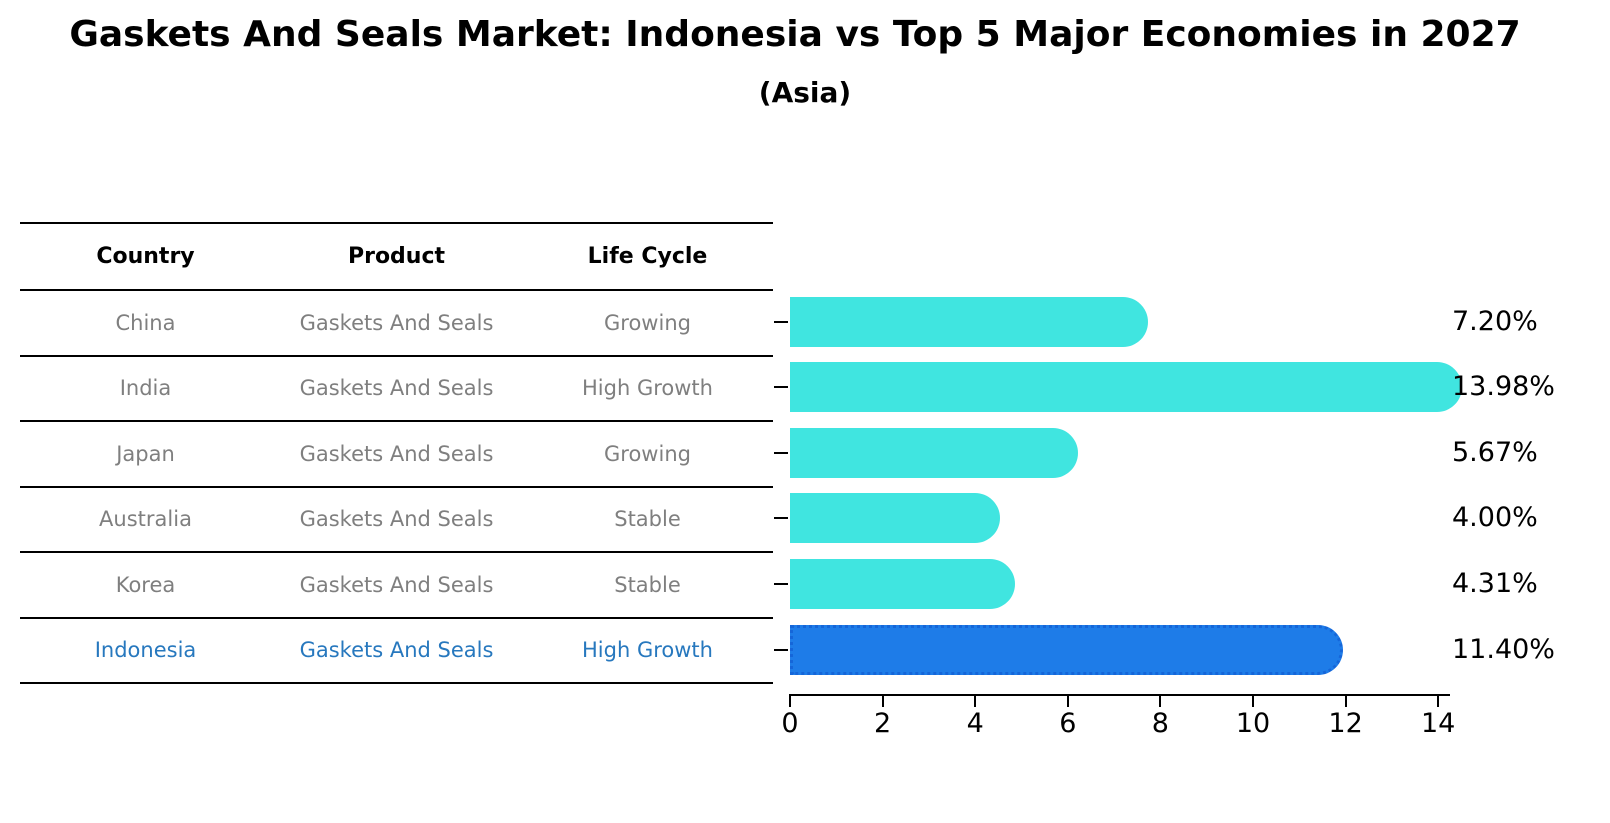  What do you see at coordinates (145, 584) in the screenshot?
I see `cell-country: Korea` at bounding box center [145, 584].